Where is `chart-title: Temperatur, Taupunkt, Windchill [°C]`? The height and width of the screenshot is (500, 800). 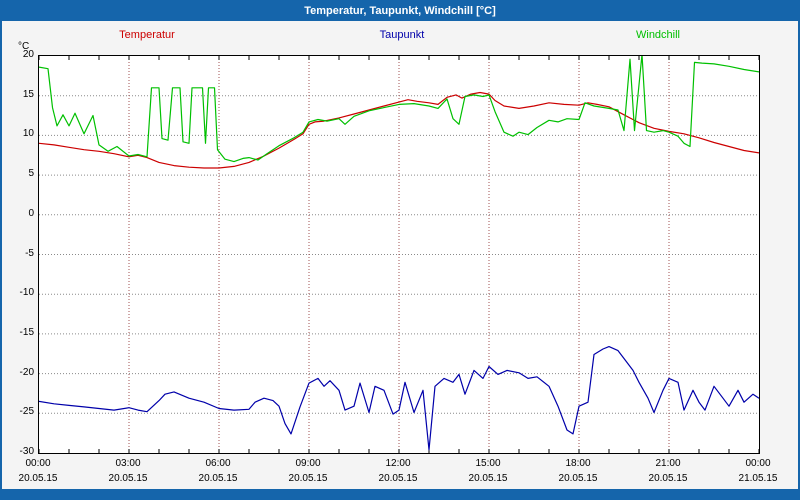 chart-title: Temperatur, Taupunkt, Windchill [°C] is located at coordinates (400, 11).